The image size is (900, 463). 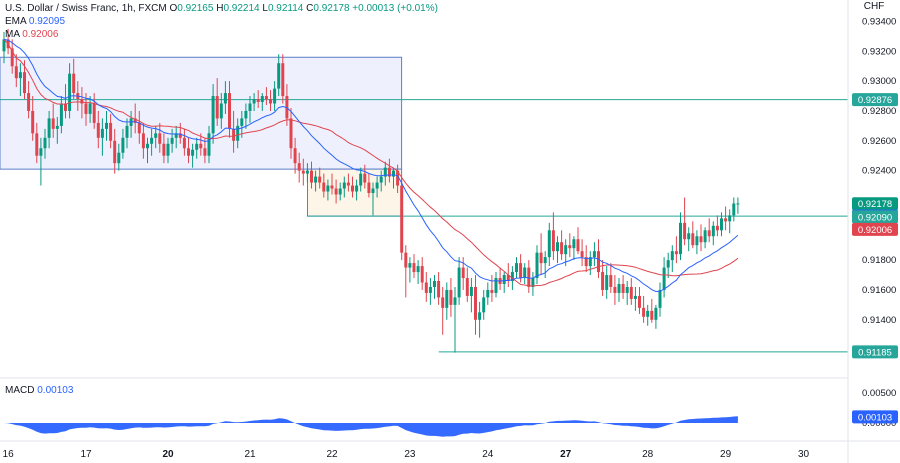 I want to click on close-value: 0.92178, so click(x=331, y=8).